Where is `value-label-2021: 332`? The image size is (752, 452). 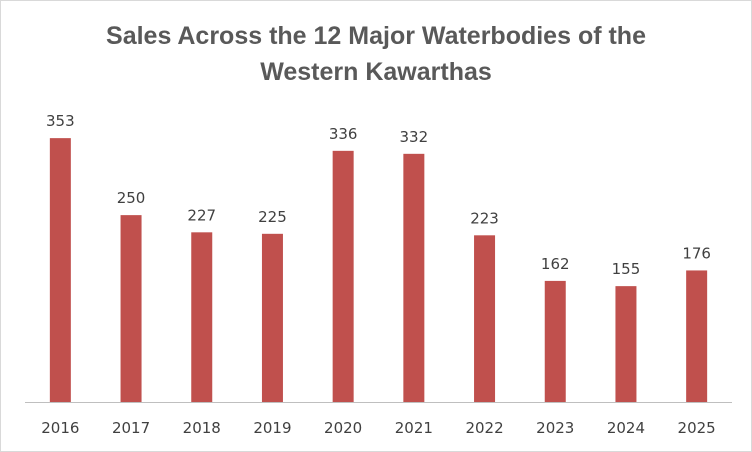
value-label-2021: 332 is located at coordinates (414, 137).